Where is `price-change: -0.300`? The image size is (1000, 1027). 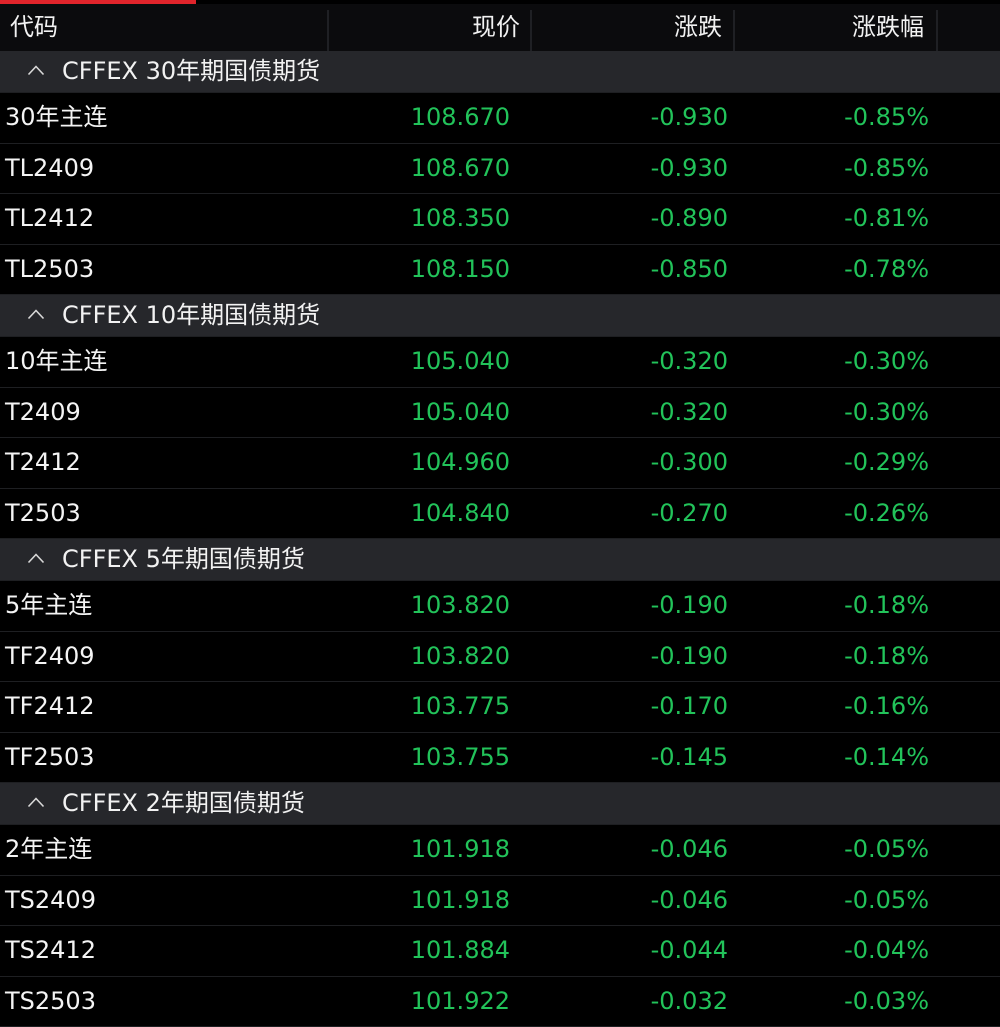
price-change: -0.300 is located at coordinates (689, 463).